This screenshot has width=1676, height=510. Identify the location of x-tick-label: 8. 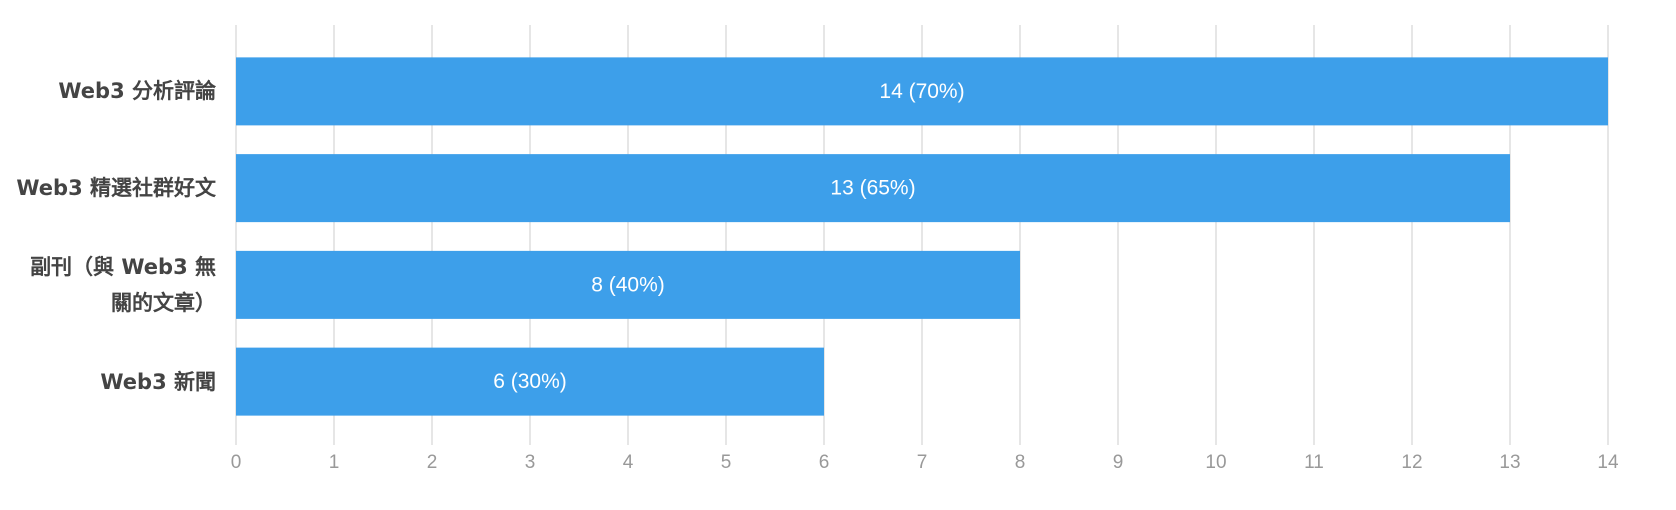
(1020, 462).